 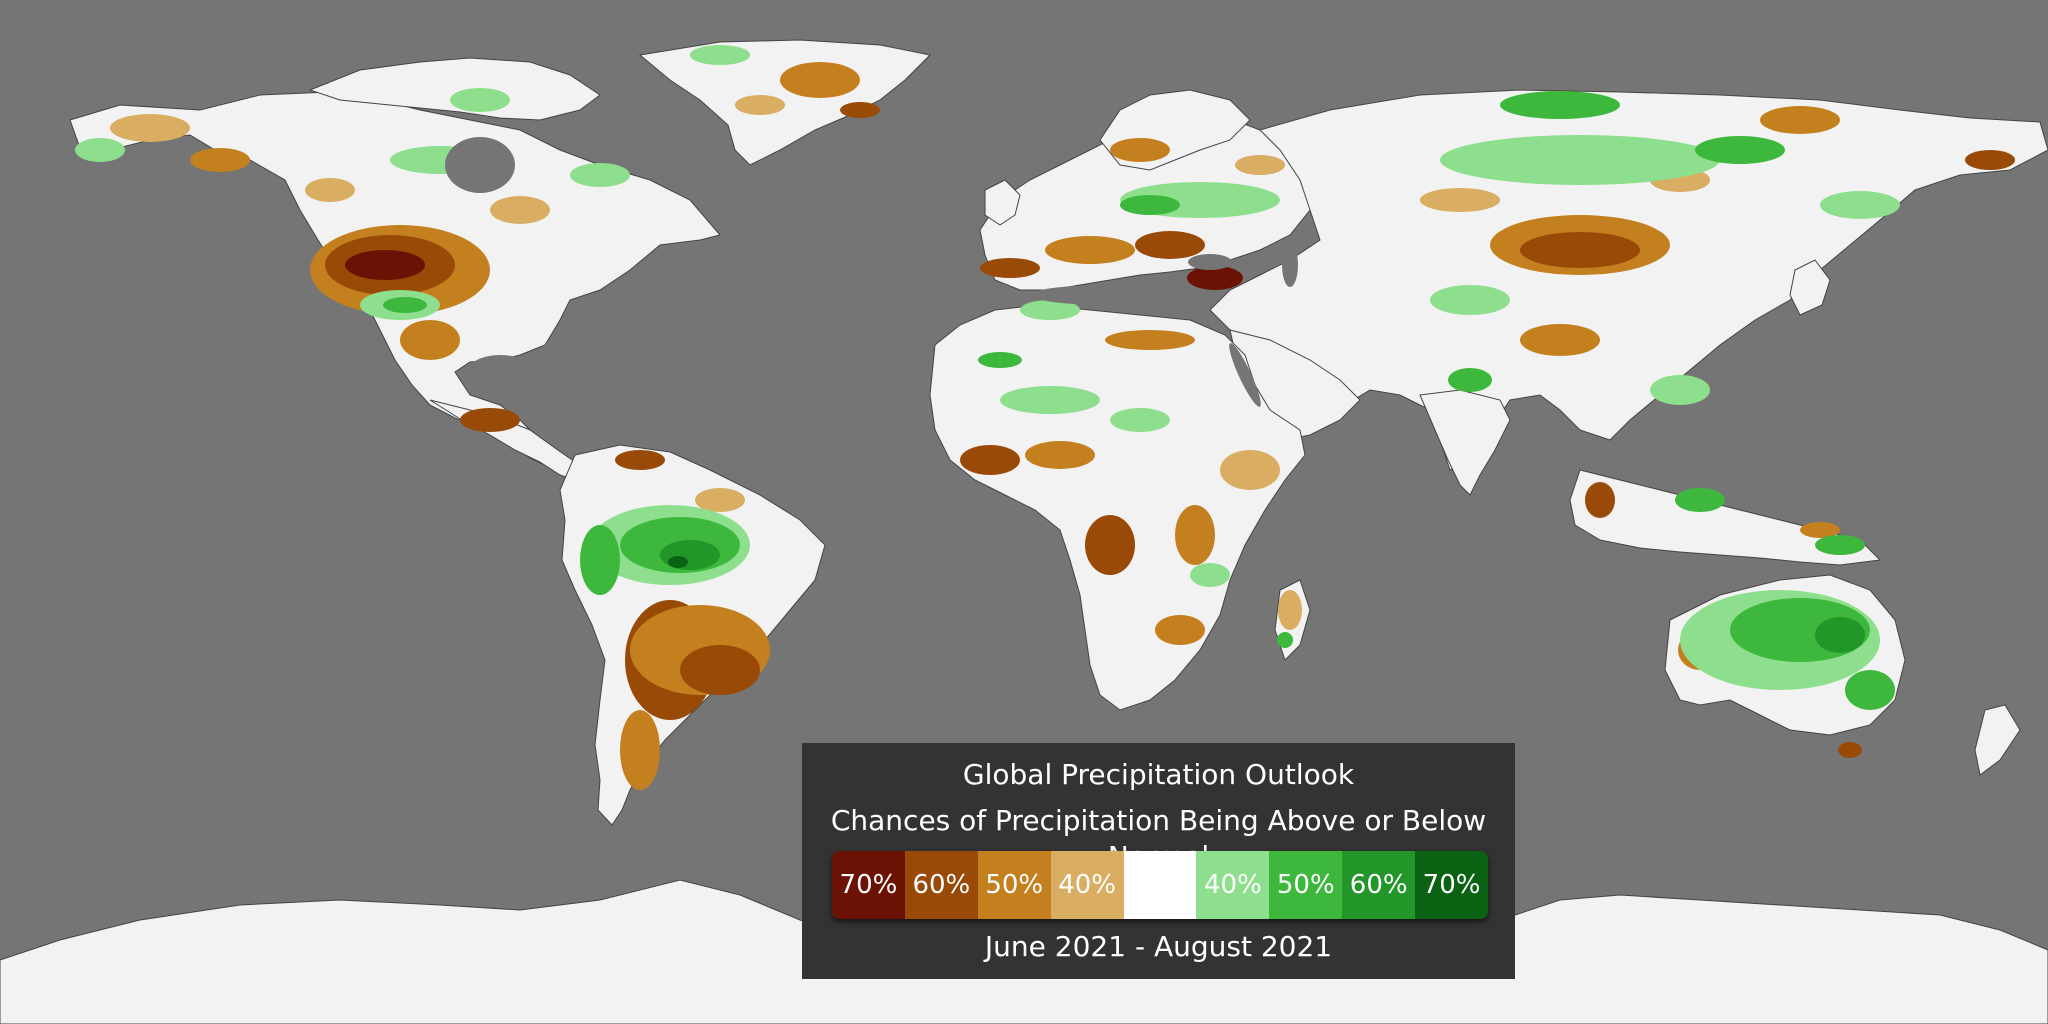 I want to click on caspian-sea, so click(x=1290, y=265).